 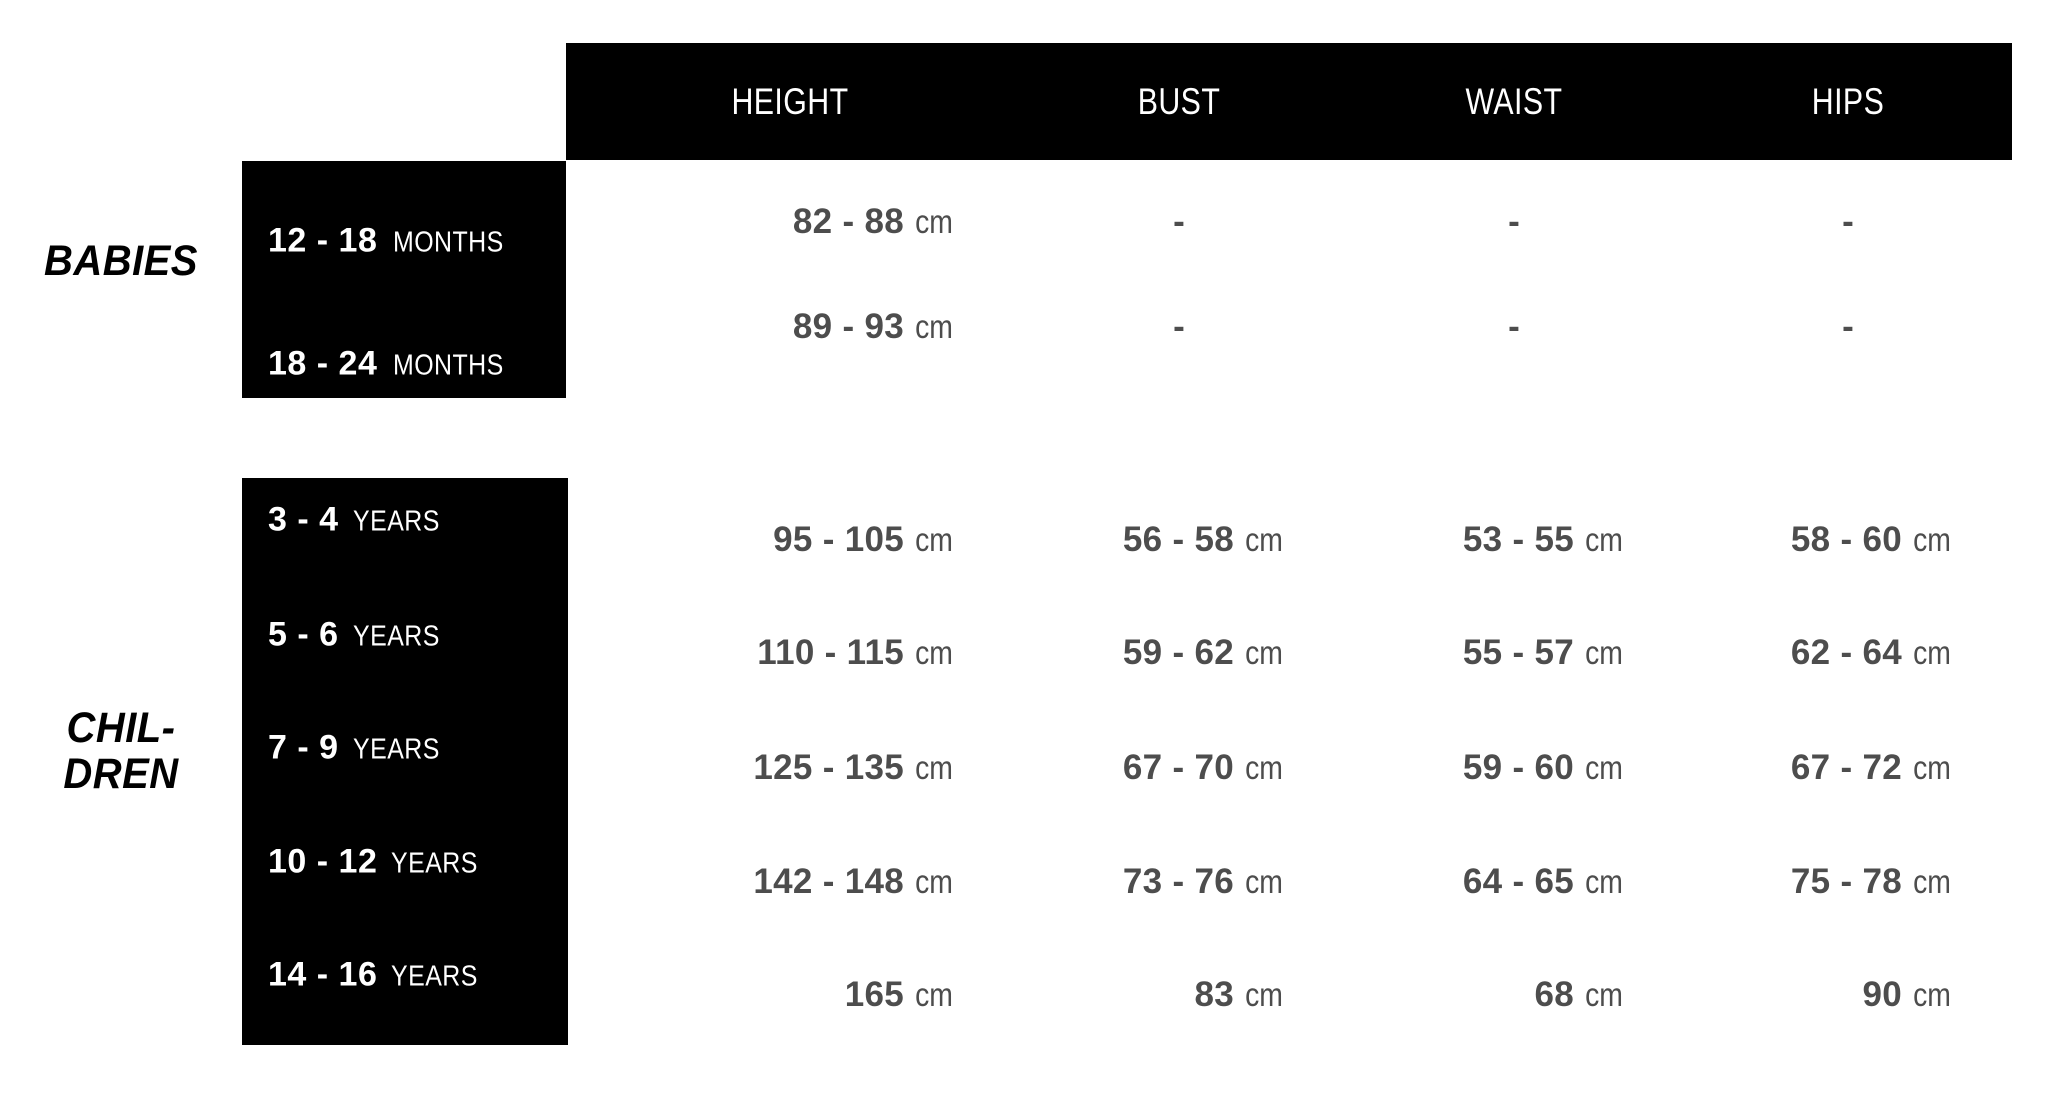 I want to click on size-age-range: 14 - 16, so click(x=323, y=974).